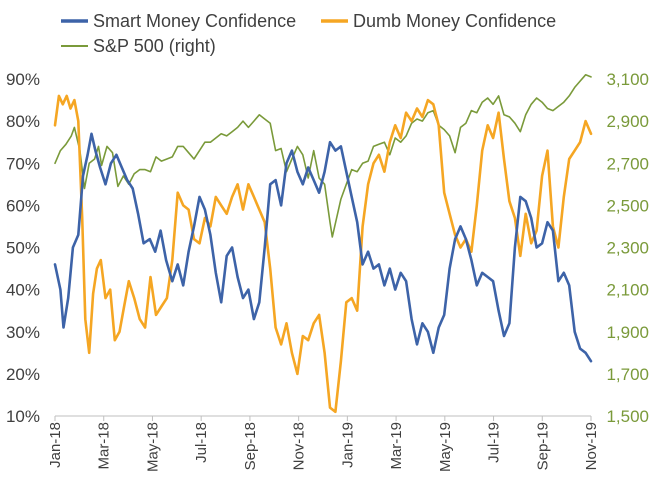 Image resolution: width=653 pixels, height=500 pixels. What do you see at coordinates (542, 446) in the screenshot?
I see `x-tick-label: Sep-19` at bounding box center [542, 446].